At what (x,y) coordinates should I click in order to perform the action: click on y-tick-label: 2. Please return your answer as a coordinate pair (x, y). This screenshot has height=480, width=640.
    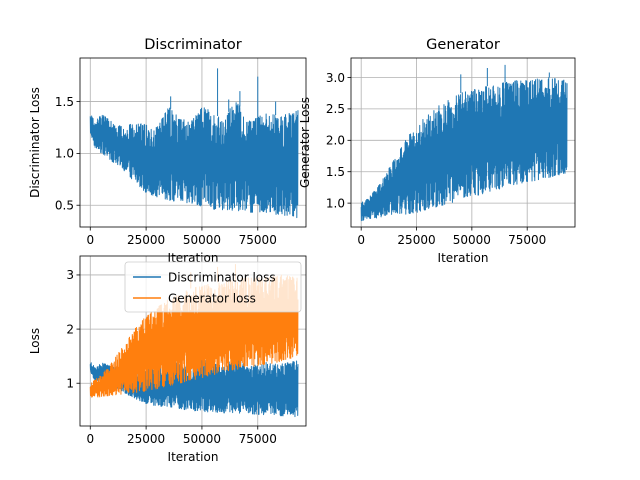
    Looking at the image, I should click on (70, 329).